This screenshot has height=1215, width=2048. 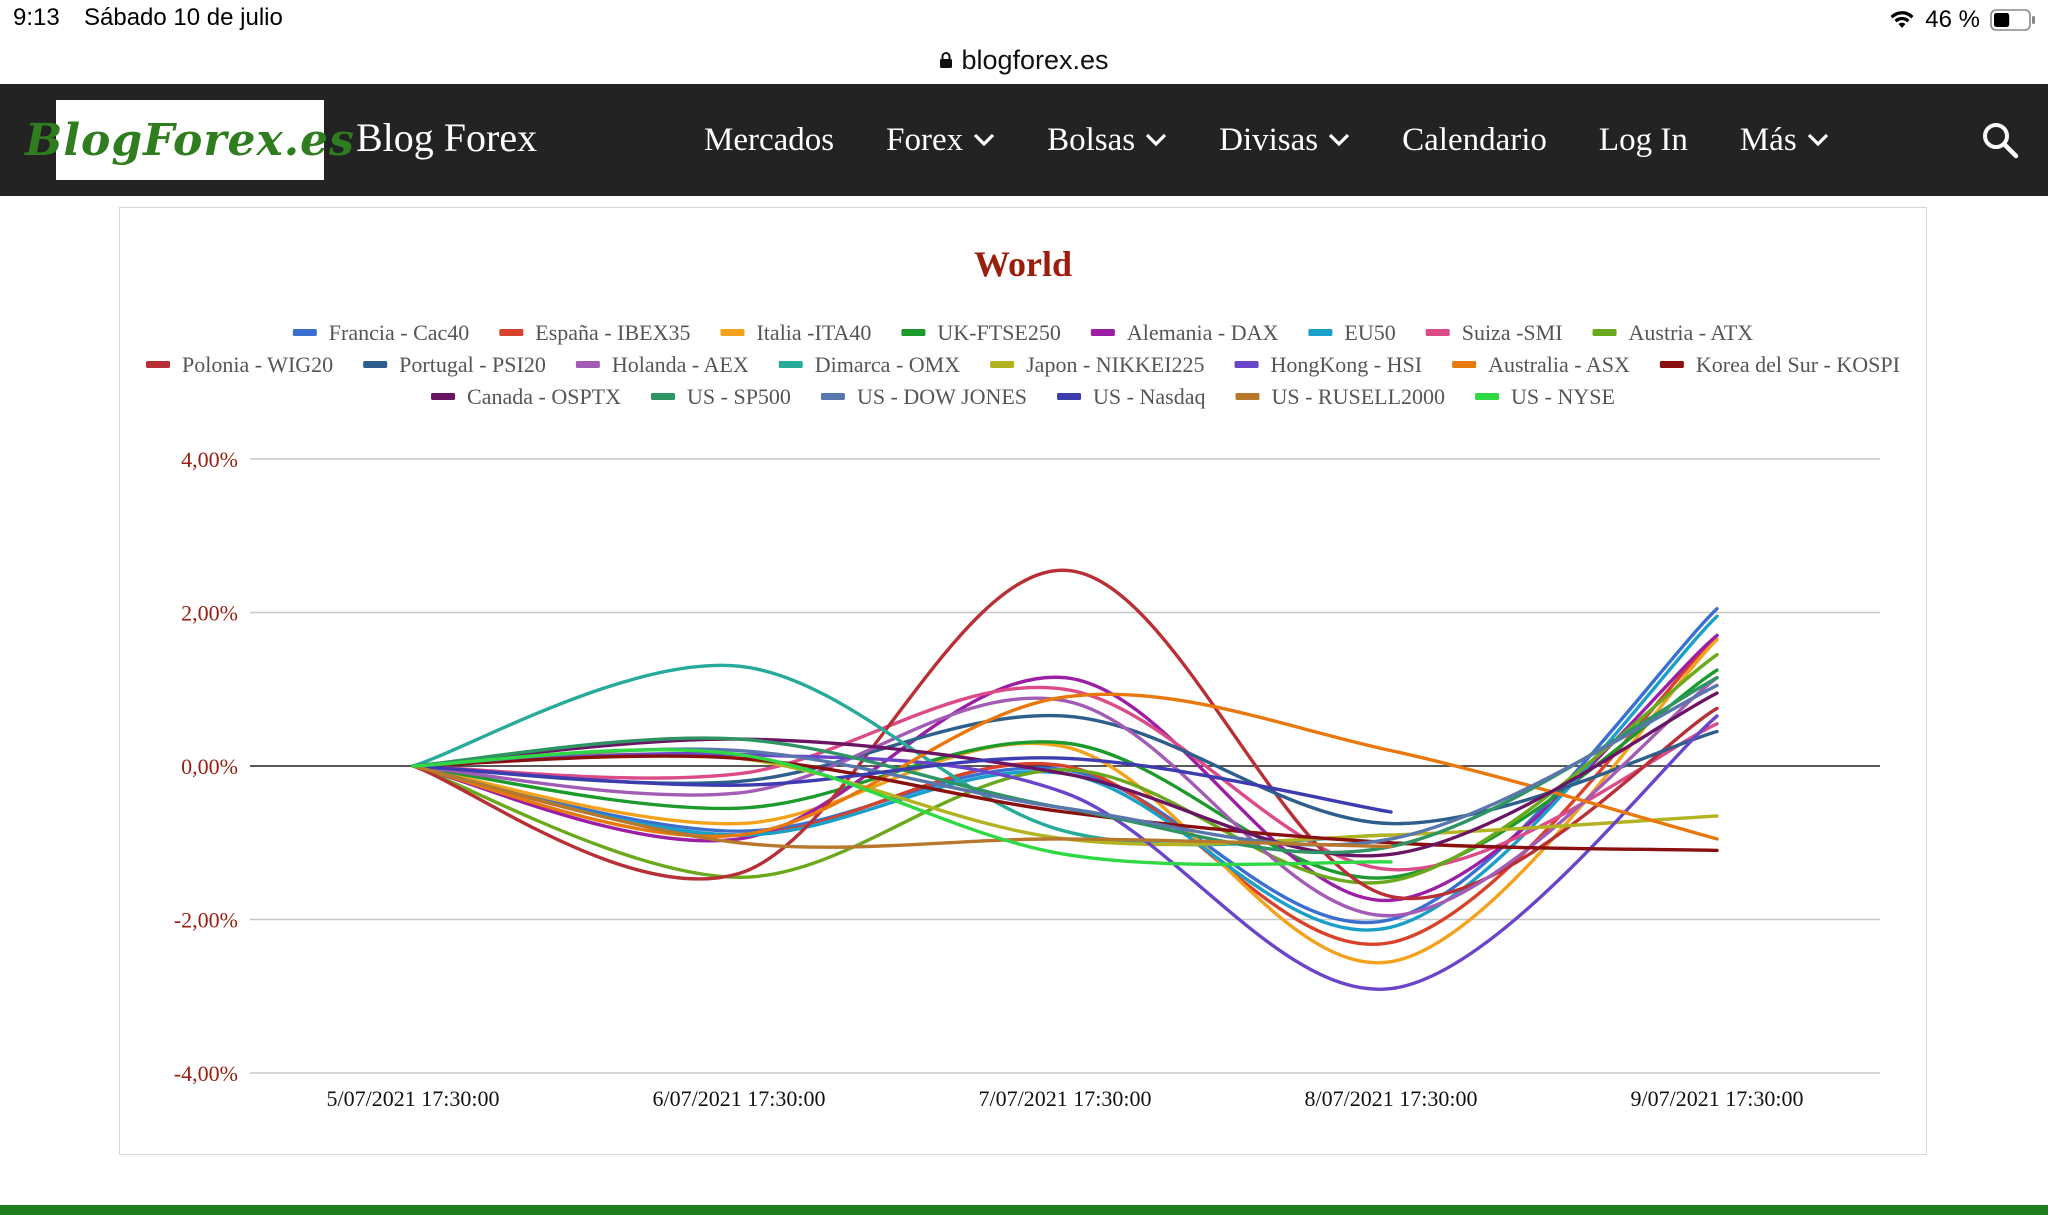 I want to click on menu-item-label: Forex, so click(x=925, y=139).